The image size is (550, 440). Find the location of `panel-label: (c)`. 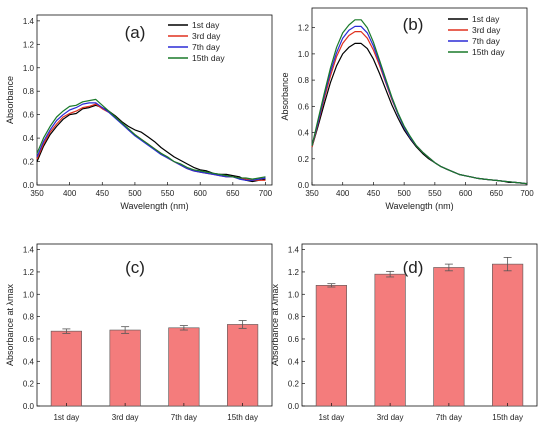

panel-label: (c) is located at coordinates (135, 267).